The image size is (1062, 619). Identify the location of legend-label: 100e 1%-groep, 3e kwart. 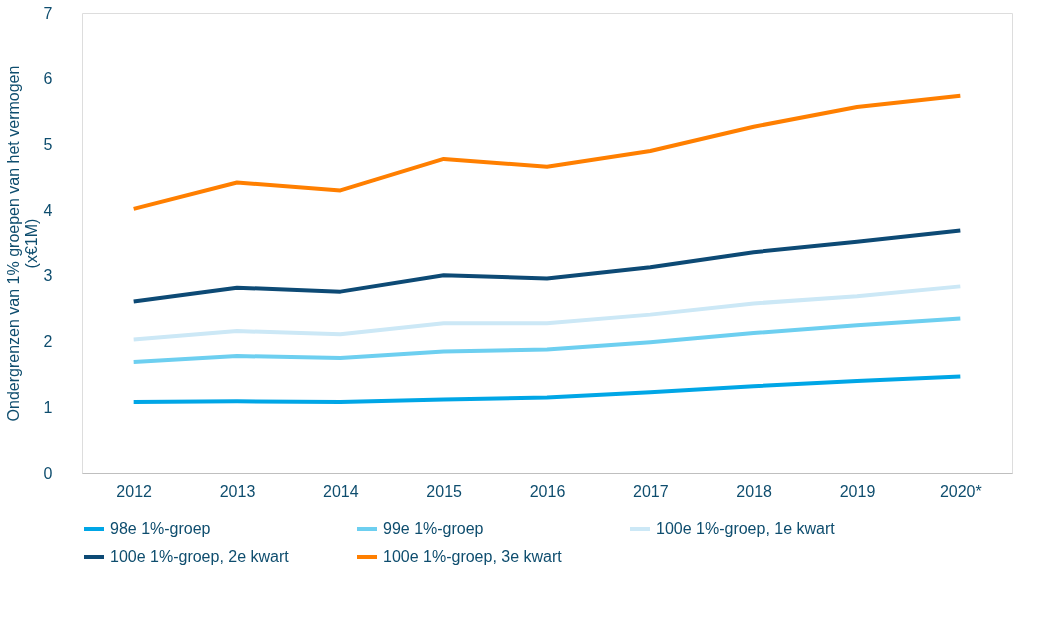
(473, 556).